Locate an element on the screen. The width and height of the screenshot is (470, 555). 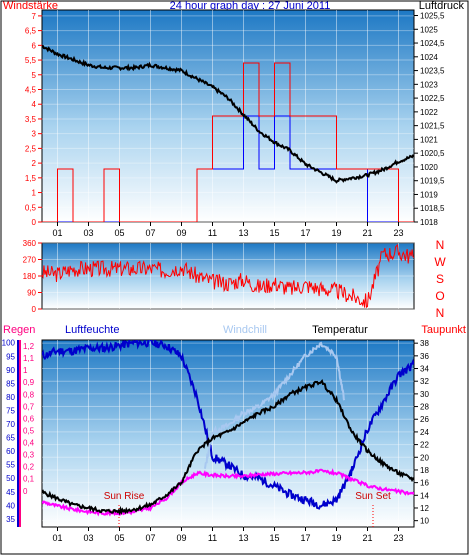
hour-label: 09 is located at coordinates (181, 538).